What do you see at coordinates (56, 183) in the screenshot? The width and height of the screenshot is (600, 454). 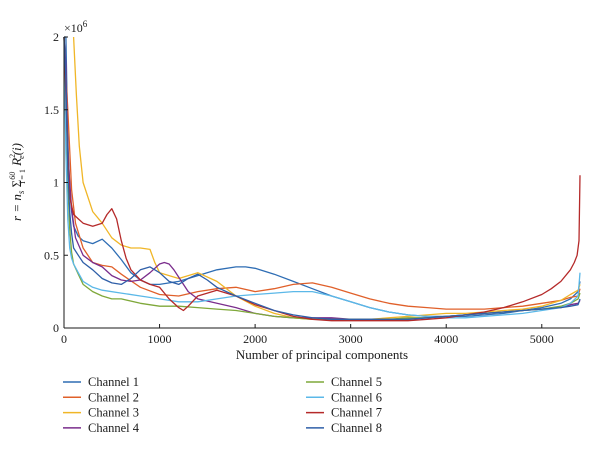 I see `y-tick-label: 1` at bounding box center [56, 183].